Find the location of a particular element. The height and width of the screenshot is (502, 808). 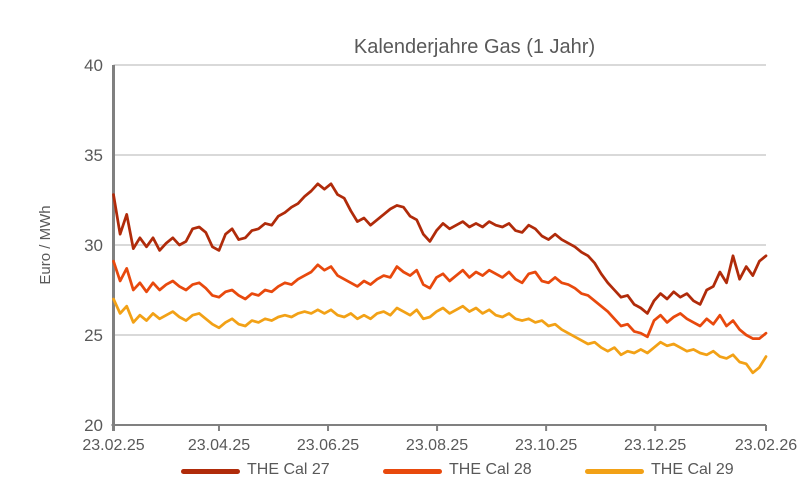

x-tick-label: 23.06.25 is located at coordinates (328, 445).